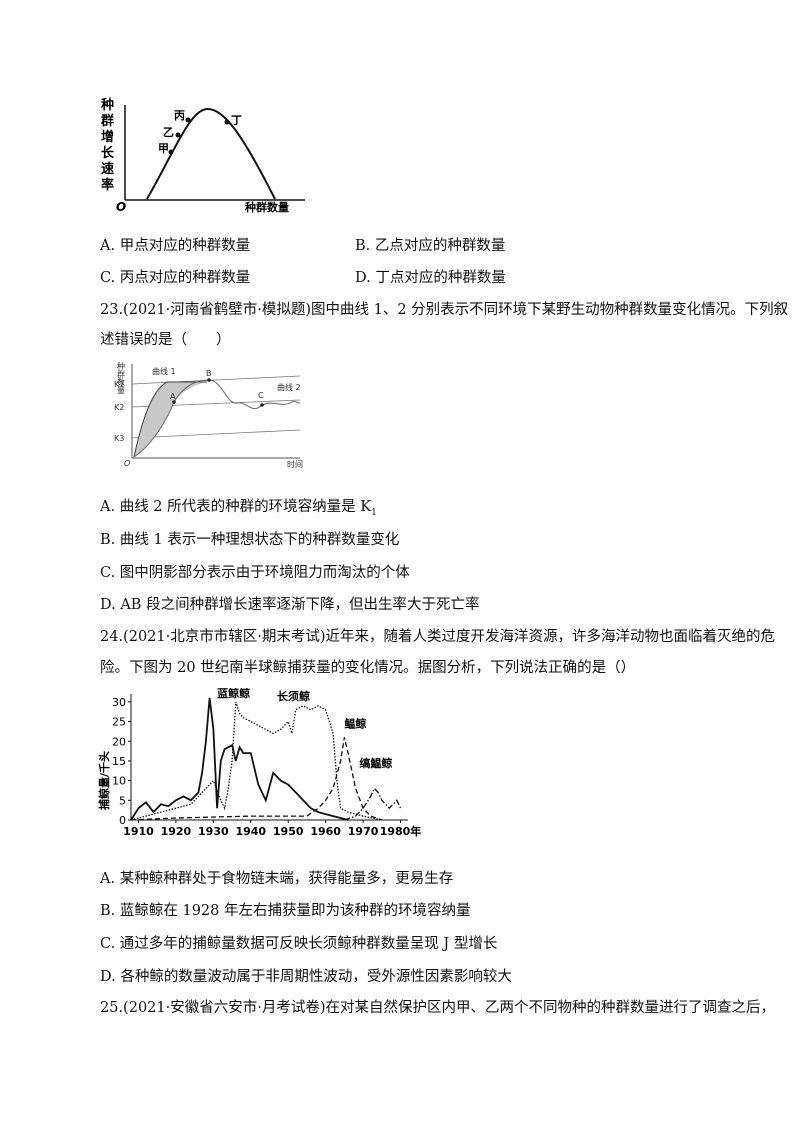 This screenshot has height=1132, width=800. I want to click on q22-label-yi: 乙, so click(168, 132).